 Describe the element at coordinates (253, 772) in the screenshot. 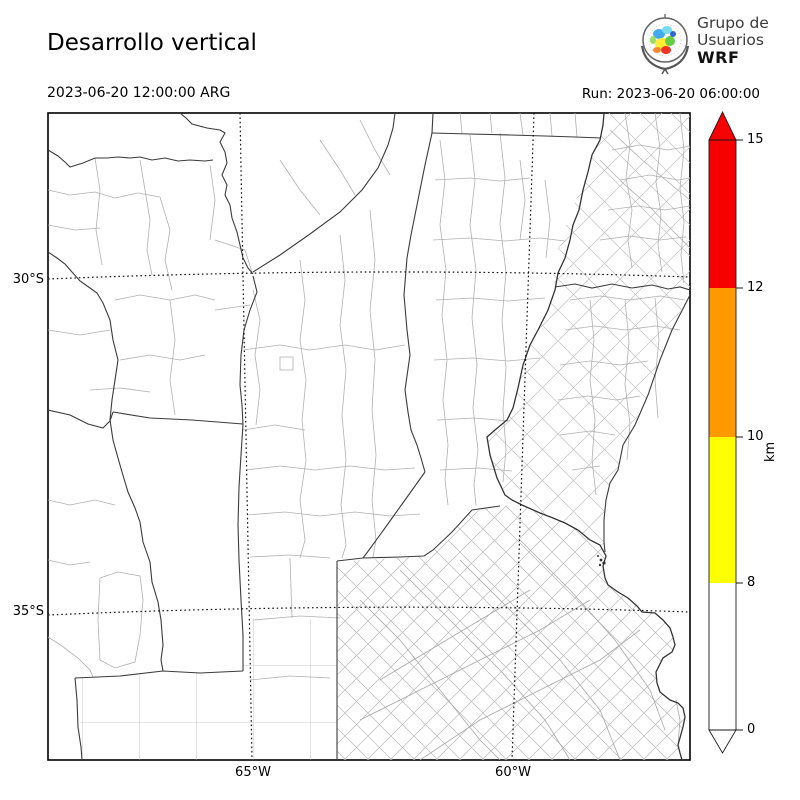

I see `lon-tick-65w: 65°W` at that location.